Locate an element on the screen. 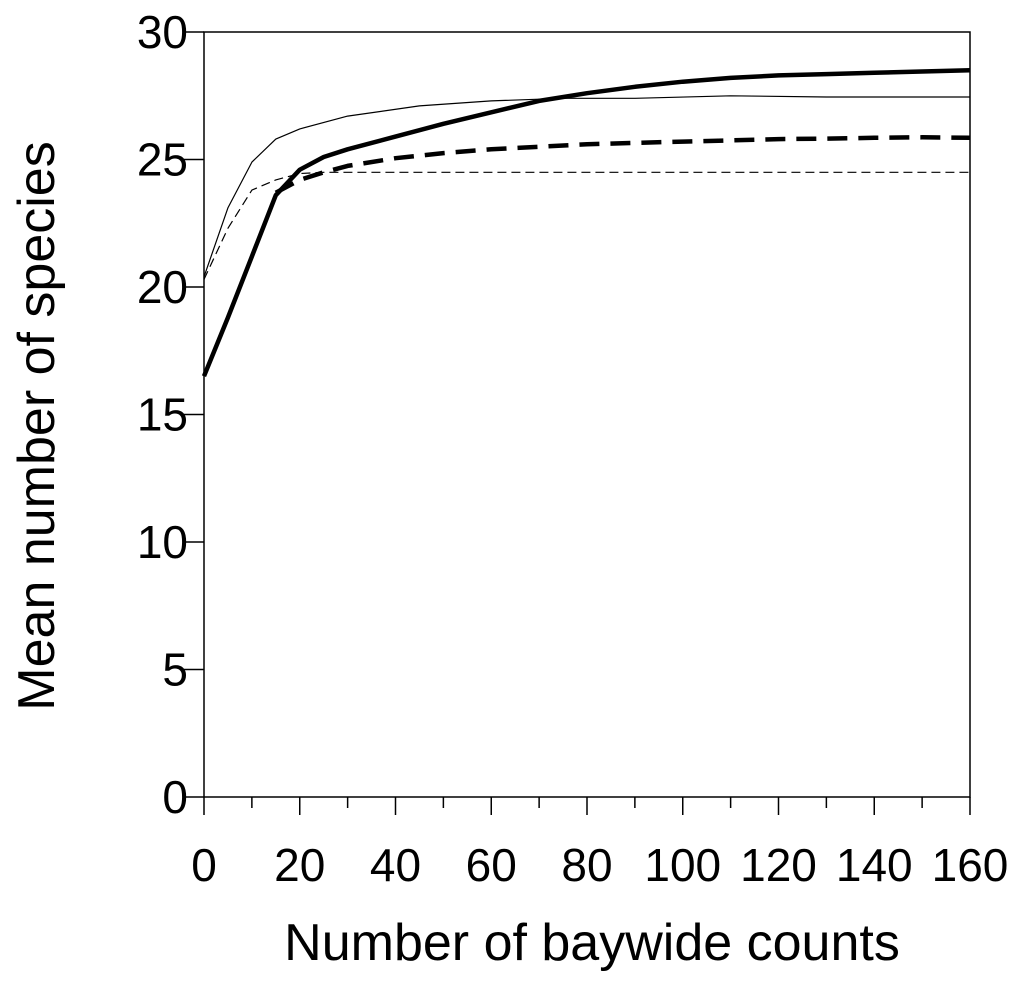  x-tick-label: 160 is located at coordinates (970, 865).